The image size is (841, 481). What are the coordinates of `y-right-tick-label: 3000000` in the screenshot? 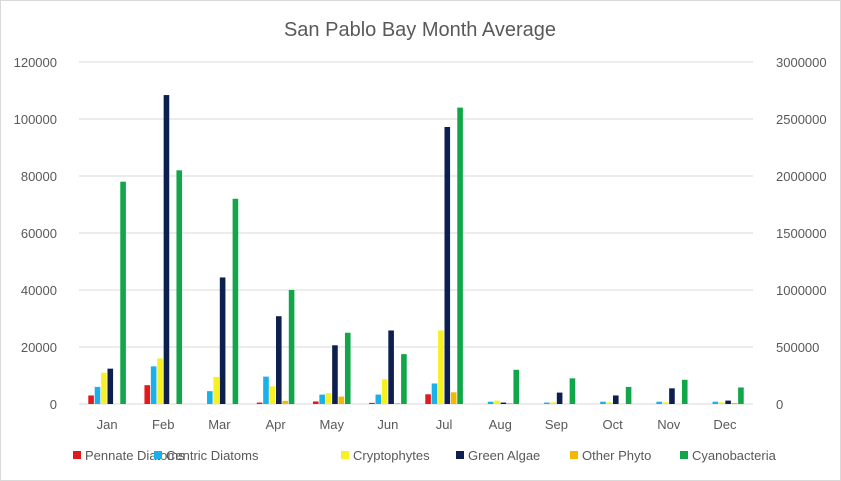 It's located at (801, 62).